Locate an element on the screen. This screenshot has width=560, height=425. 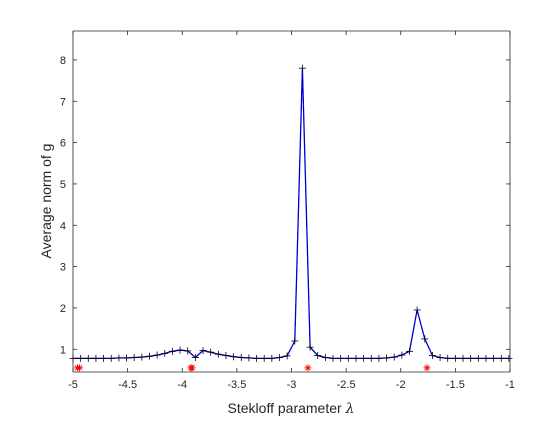
x-tick-label: -3 is located at coordinates (292, 385).